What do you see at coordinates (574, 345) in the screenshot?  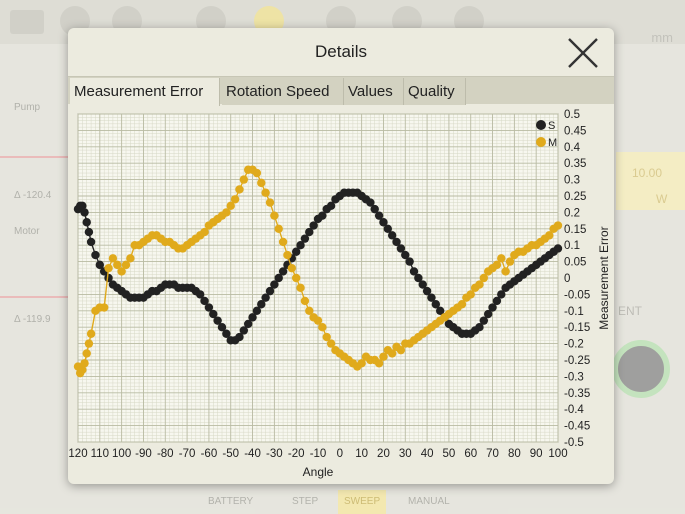 I see `y-tick-label: -0.2` at bounding box center [574, 345].